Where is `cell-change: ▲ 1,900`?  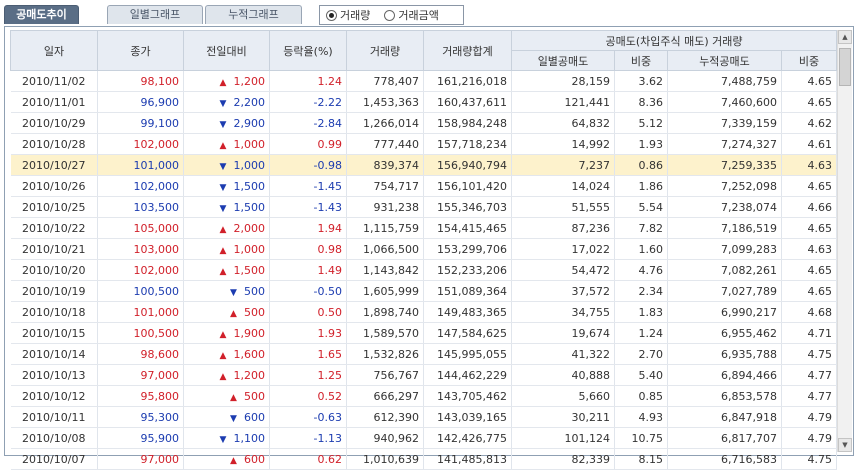 cell-change: ▲ 1,900 is located at coordinates (226, 333).